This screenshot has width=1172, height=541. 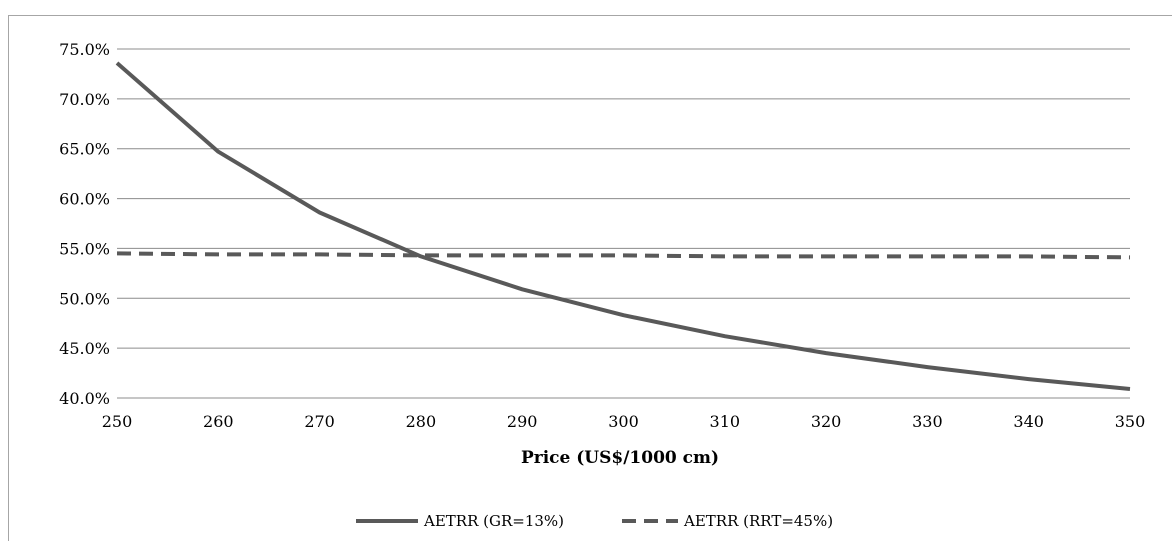 What do you see at coordinates (927, 421) in the screenshot?
I see `x-tick-label-8: 330` at bounding box center [927, 421].